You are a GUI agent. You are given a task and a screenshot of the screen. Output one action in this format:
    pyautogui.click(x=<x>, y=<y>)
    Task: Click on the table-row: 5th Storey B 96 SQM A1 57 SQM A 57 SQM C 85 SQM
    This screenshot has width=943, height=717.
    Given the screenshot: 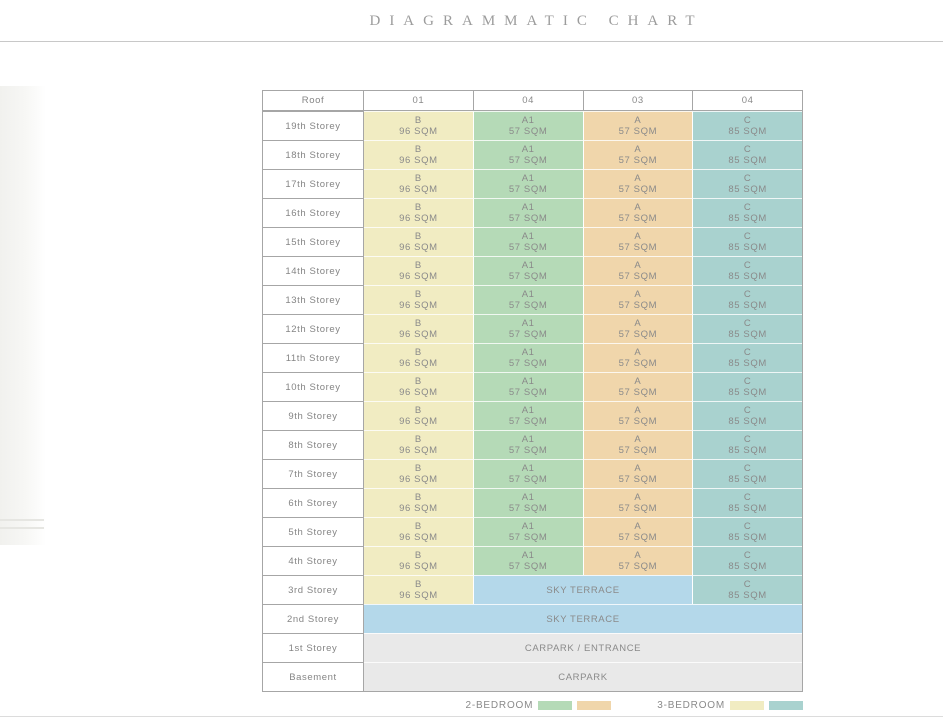 What is the action you would take?
    pyautogui.click(x=532, y=531)
    